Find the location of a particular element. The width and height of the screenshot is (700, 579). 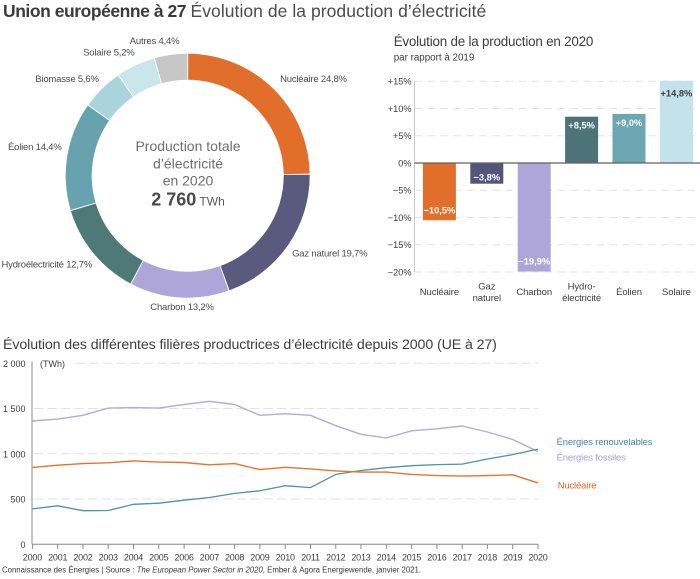

svg-text: Hydro- is located at coordinates (582, 287).